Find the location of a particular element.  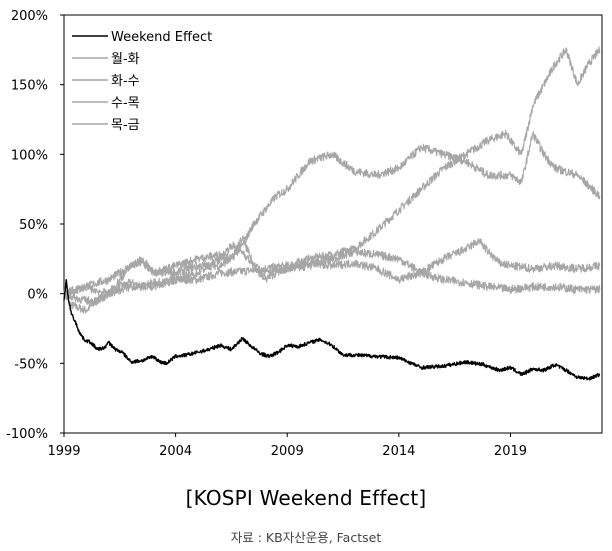

y-tick-label: 150% is located at coordinates (29, 86).